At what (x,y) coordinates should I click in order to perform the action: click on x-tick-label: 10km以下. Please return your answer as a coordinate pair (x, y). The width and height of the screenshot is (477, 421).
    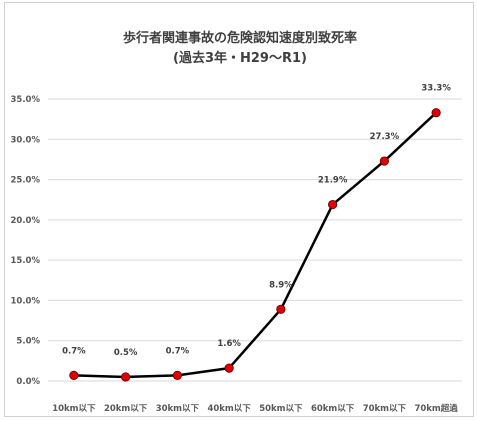
    Looking at the image, I should click on (74, 409).